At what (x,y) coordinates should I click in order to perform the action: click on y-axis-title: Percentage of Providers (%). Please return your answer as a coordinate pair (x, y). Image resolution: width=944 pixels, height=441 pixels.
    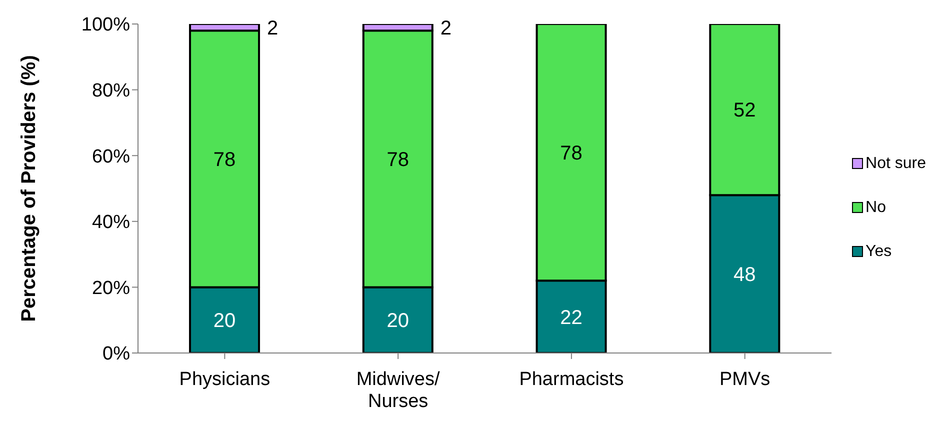
    Looking at the image, I should click on (29, 188).